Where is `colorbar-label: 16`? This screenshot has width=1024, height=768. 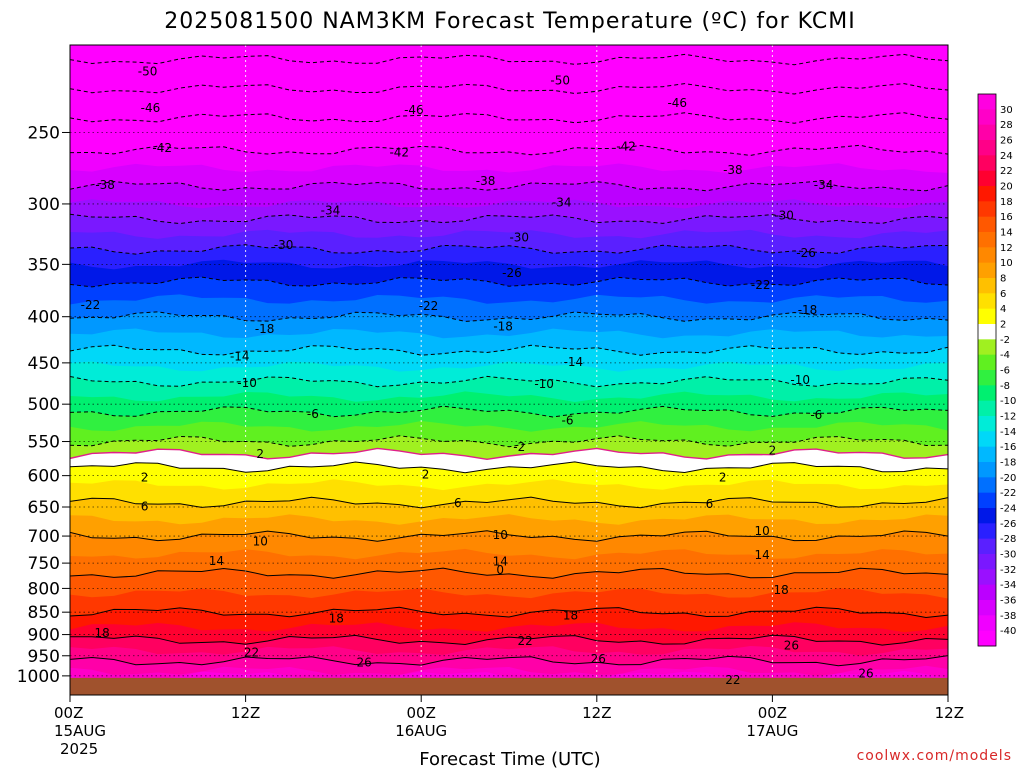 colorbar-label: 16 is located at coordinates (1006, 217).